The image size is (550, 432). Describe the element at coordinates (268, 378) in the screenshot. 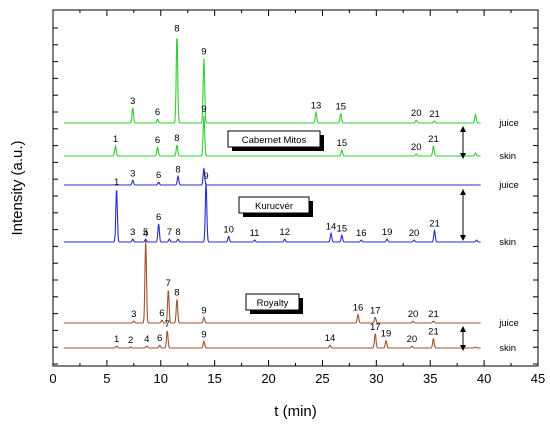

I see `x-tick-label: 20` at that location.